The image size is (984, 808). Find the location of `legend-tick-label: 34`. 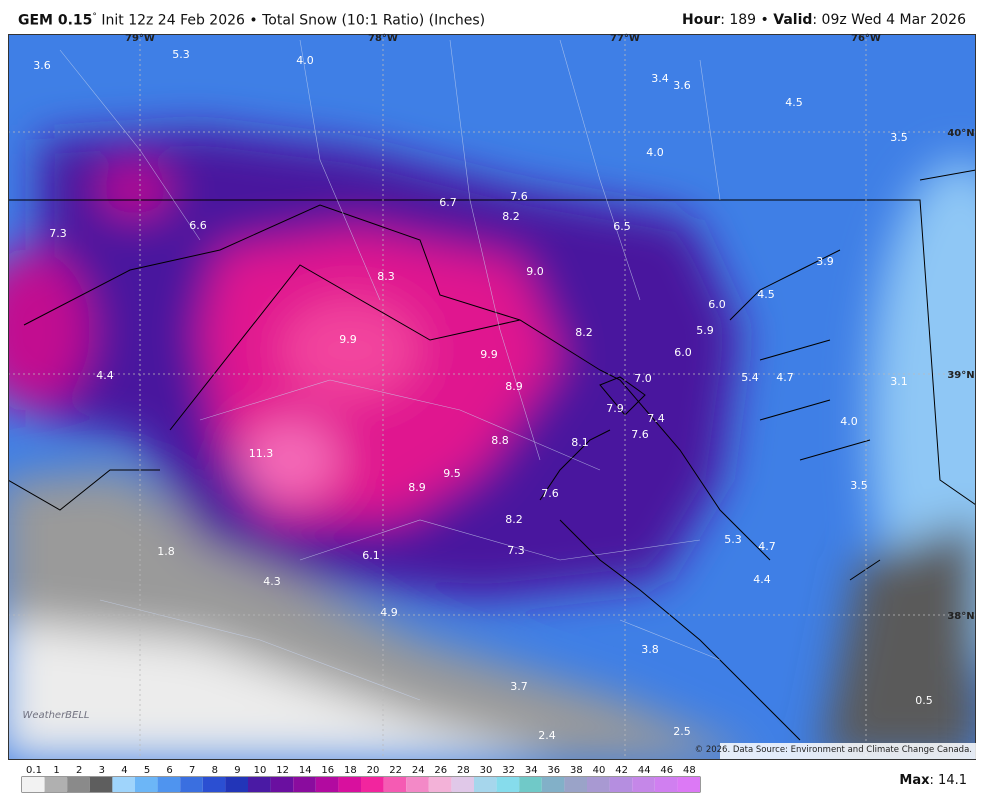

legend-tick-label: 34 is located at coordinates (531, 770).